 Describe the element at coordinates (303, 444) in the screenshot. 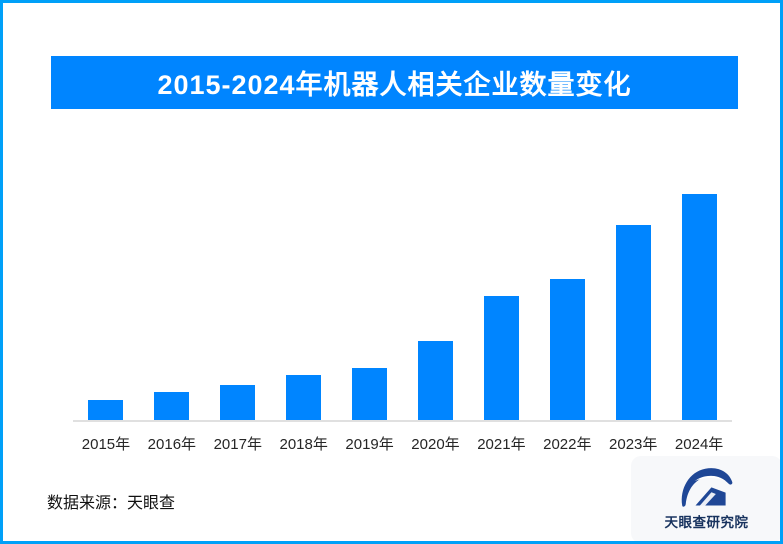

I see `x-tick-label: 2018年` at that location.